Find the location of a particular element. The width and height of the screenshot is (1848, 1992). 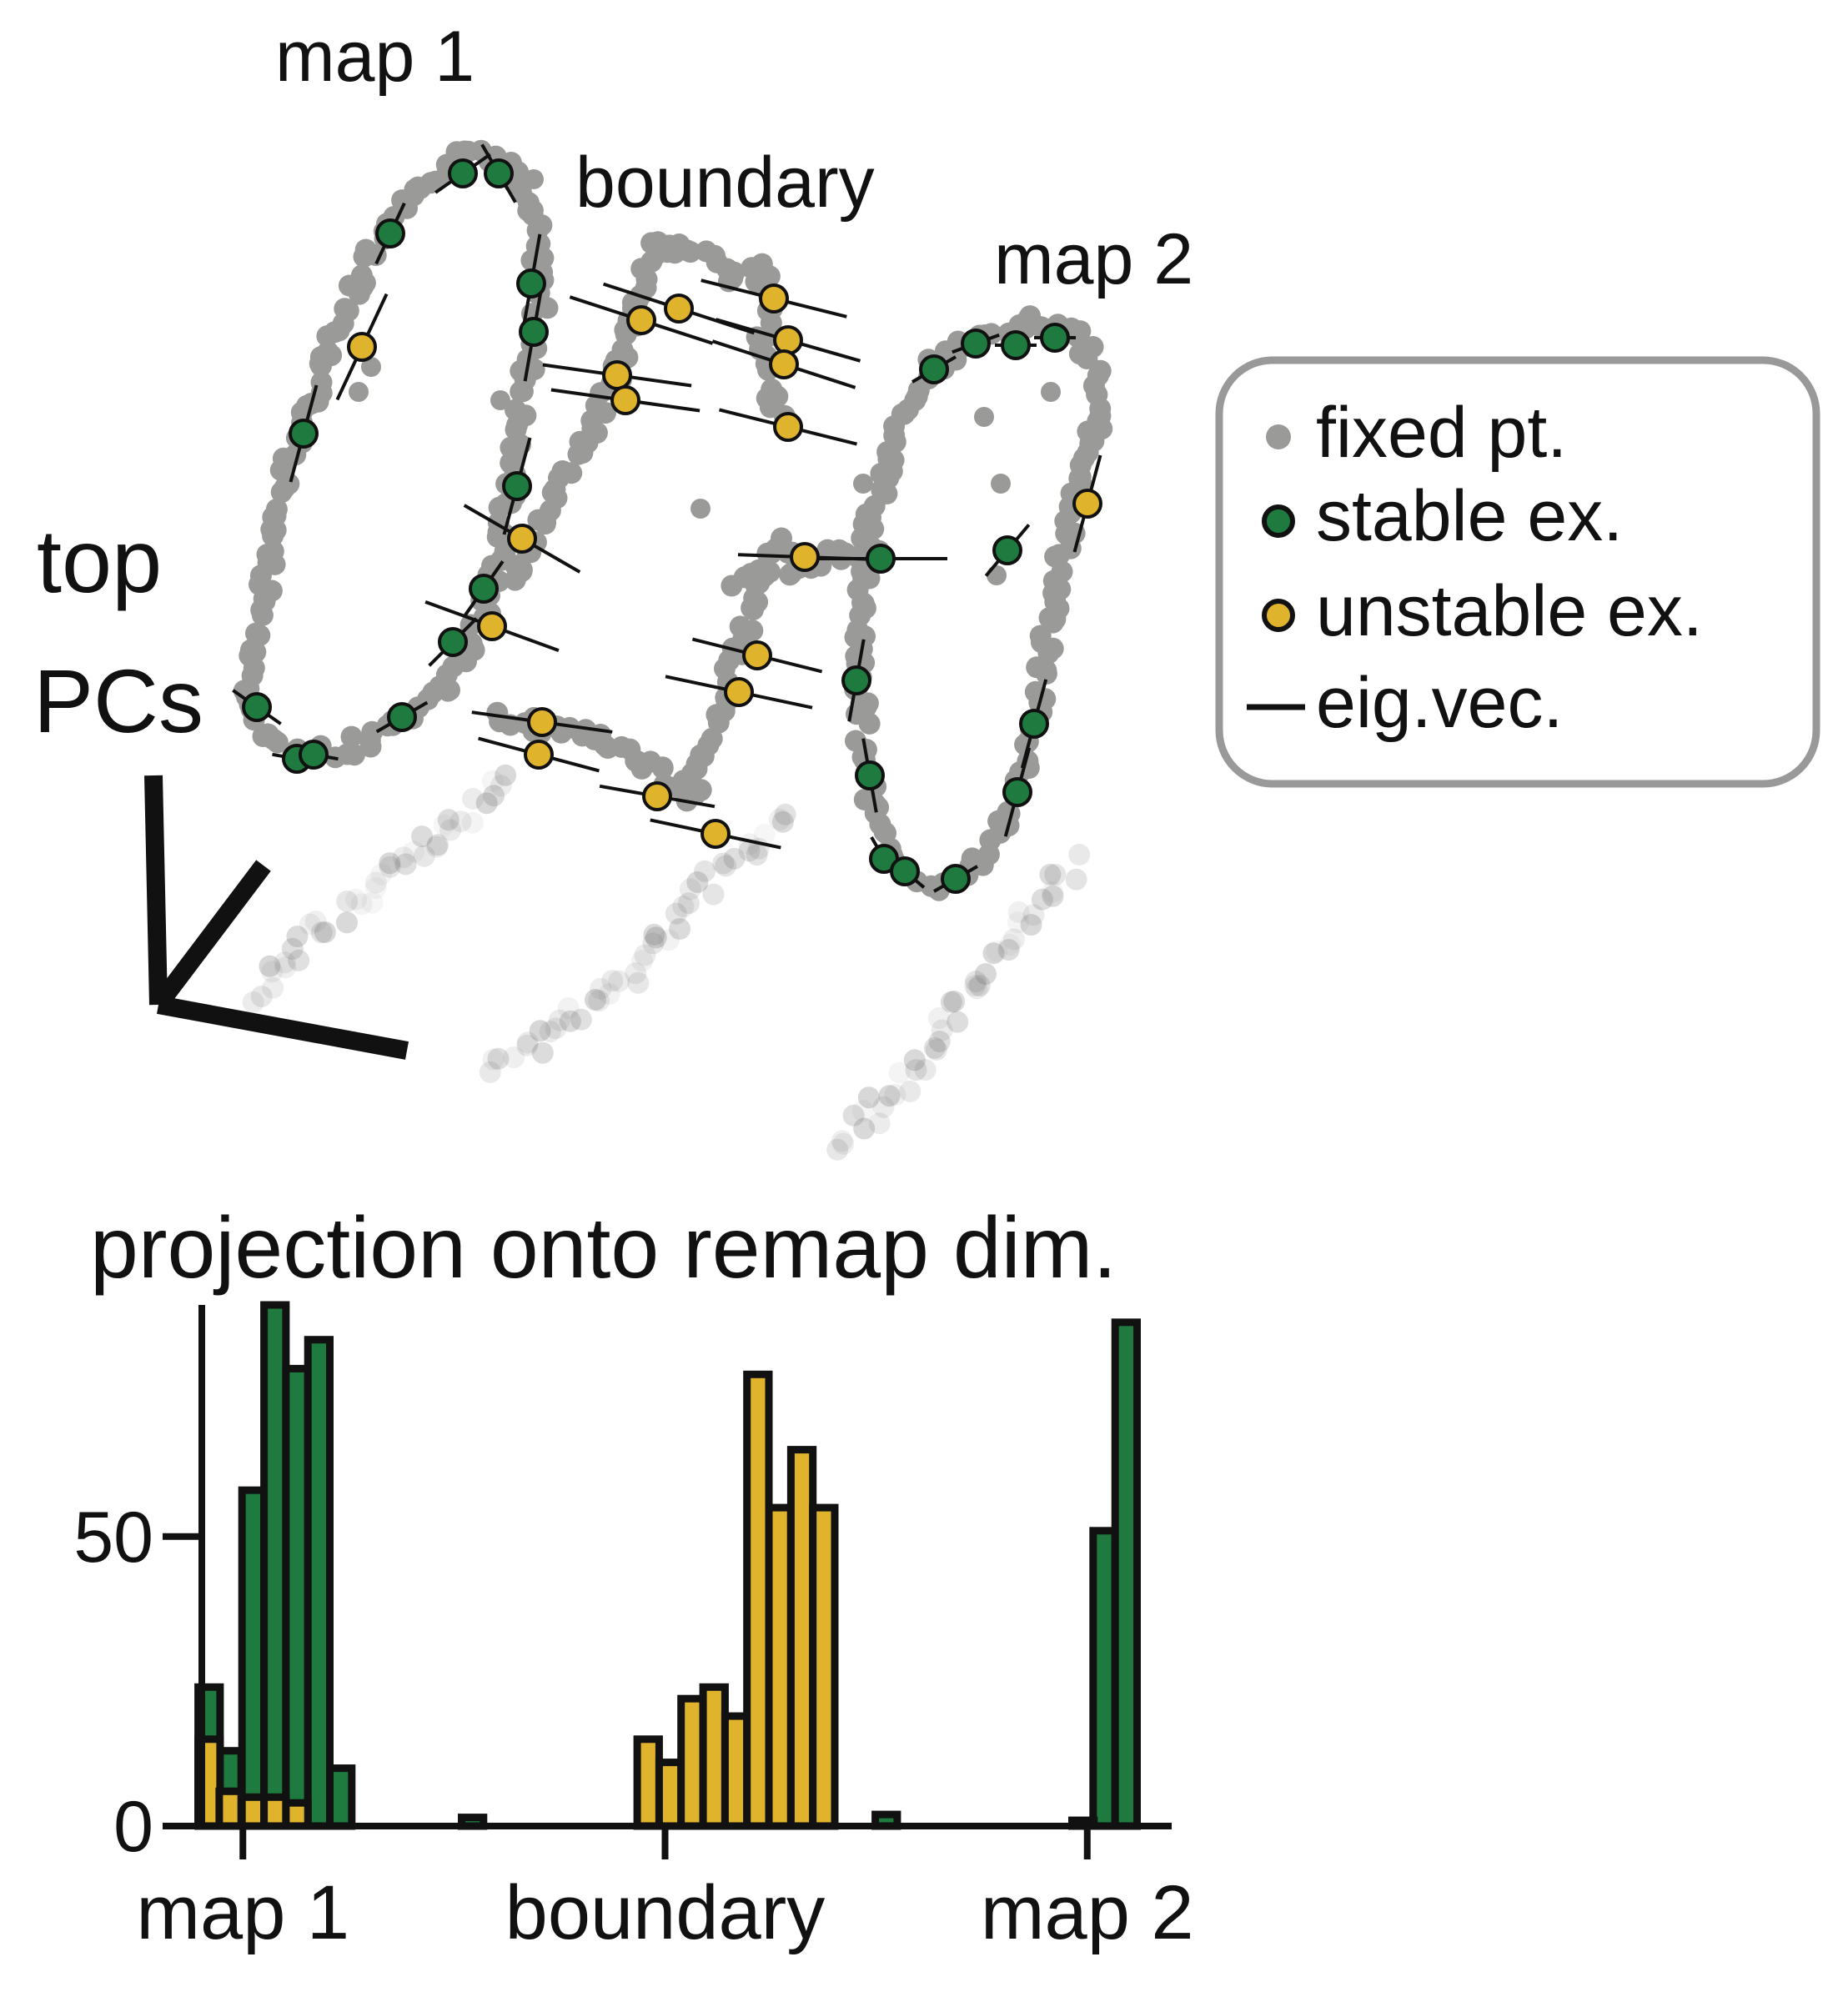

legend-fixed-marker is located at coordinates (1278, 436).